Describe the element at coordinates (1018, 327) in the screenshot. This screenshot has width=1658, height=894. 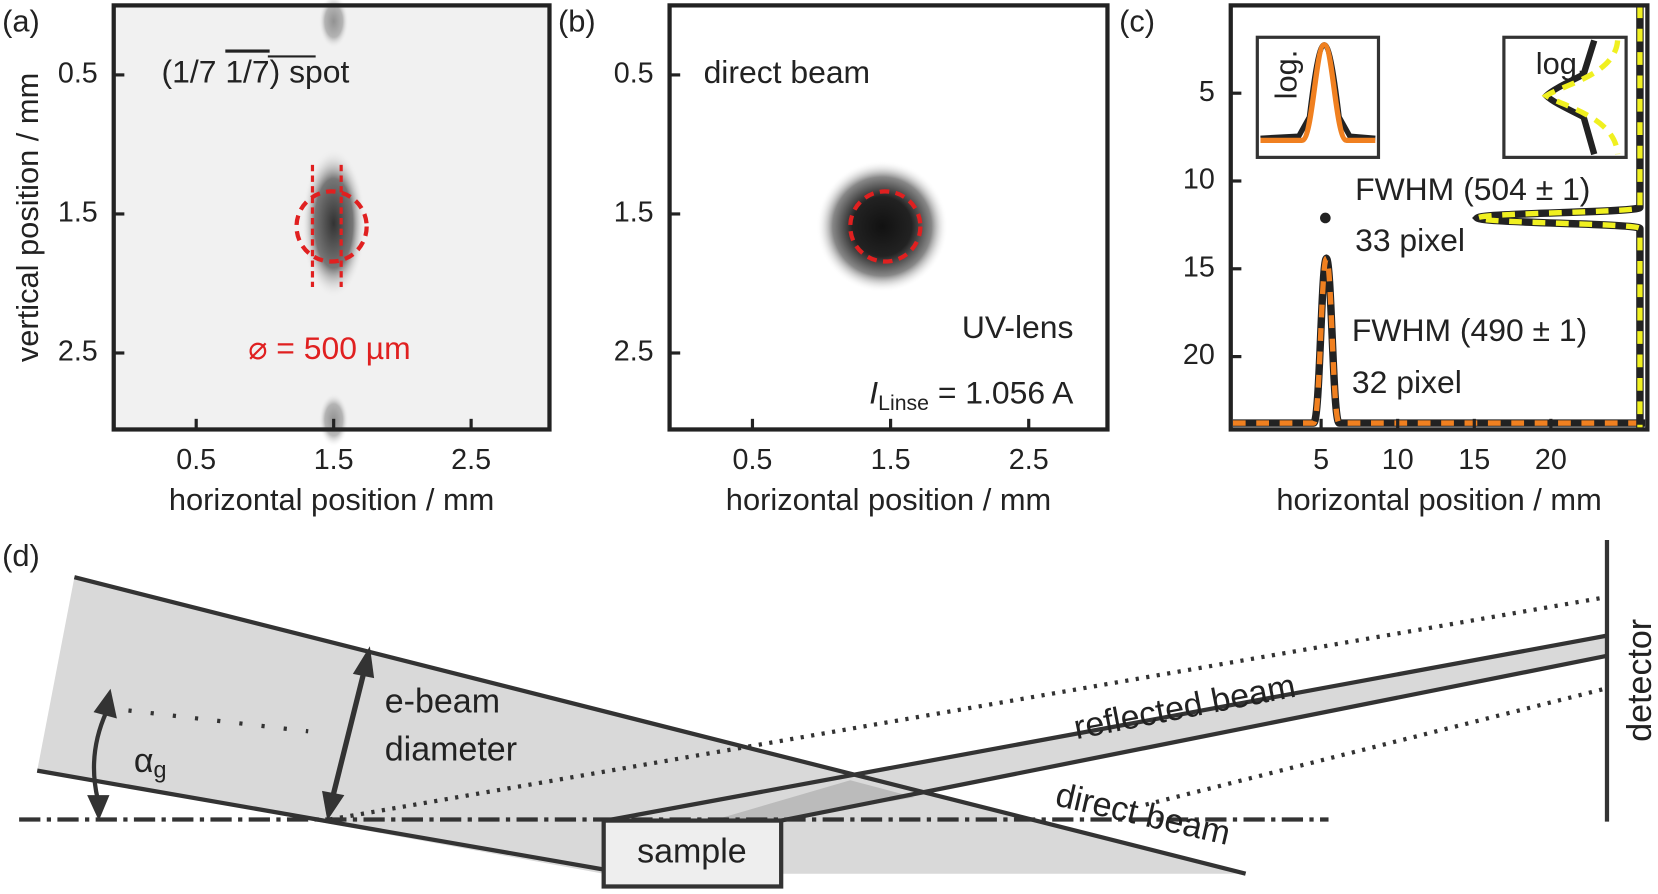
I see `lens-label: UV-lens` at that location.